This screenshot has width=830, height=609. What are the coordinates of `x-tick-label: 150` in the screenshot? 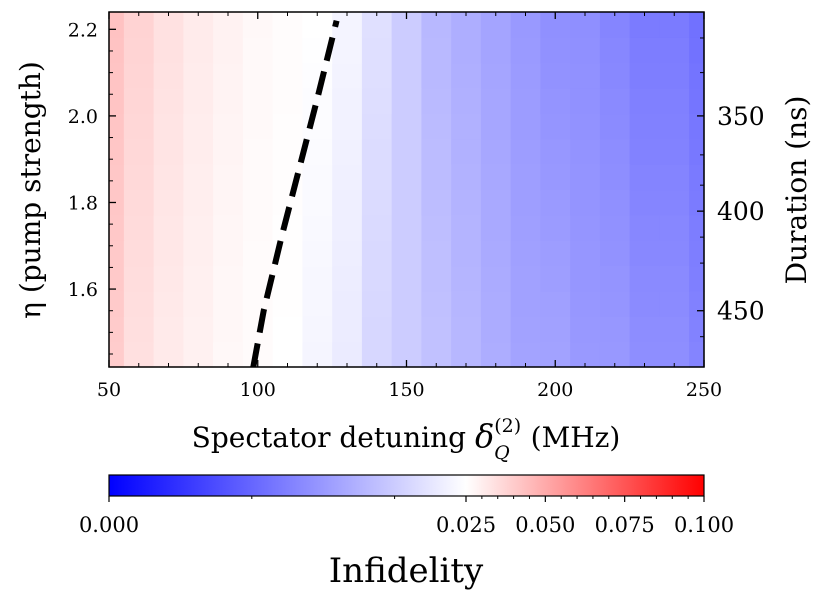 It's located at (406, 390).